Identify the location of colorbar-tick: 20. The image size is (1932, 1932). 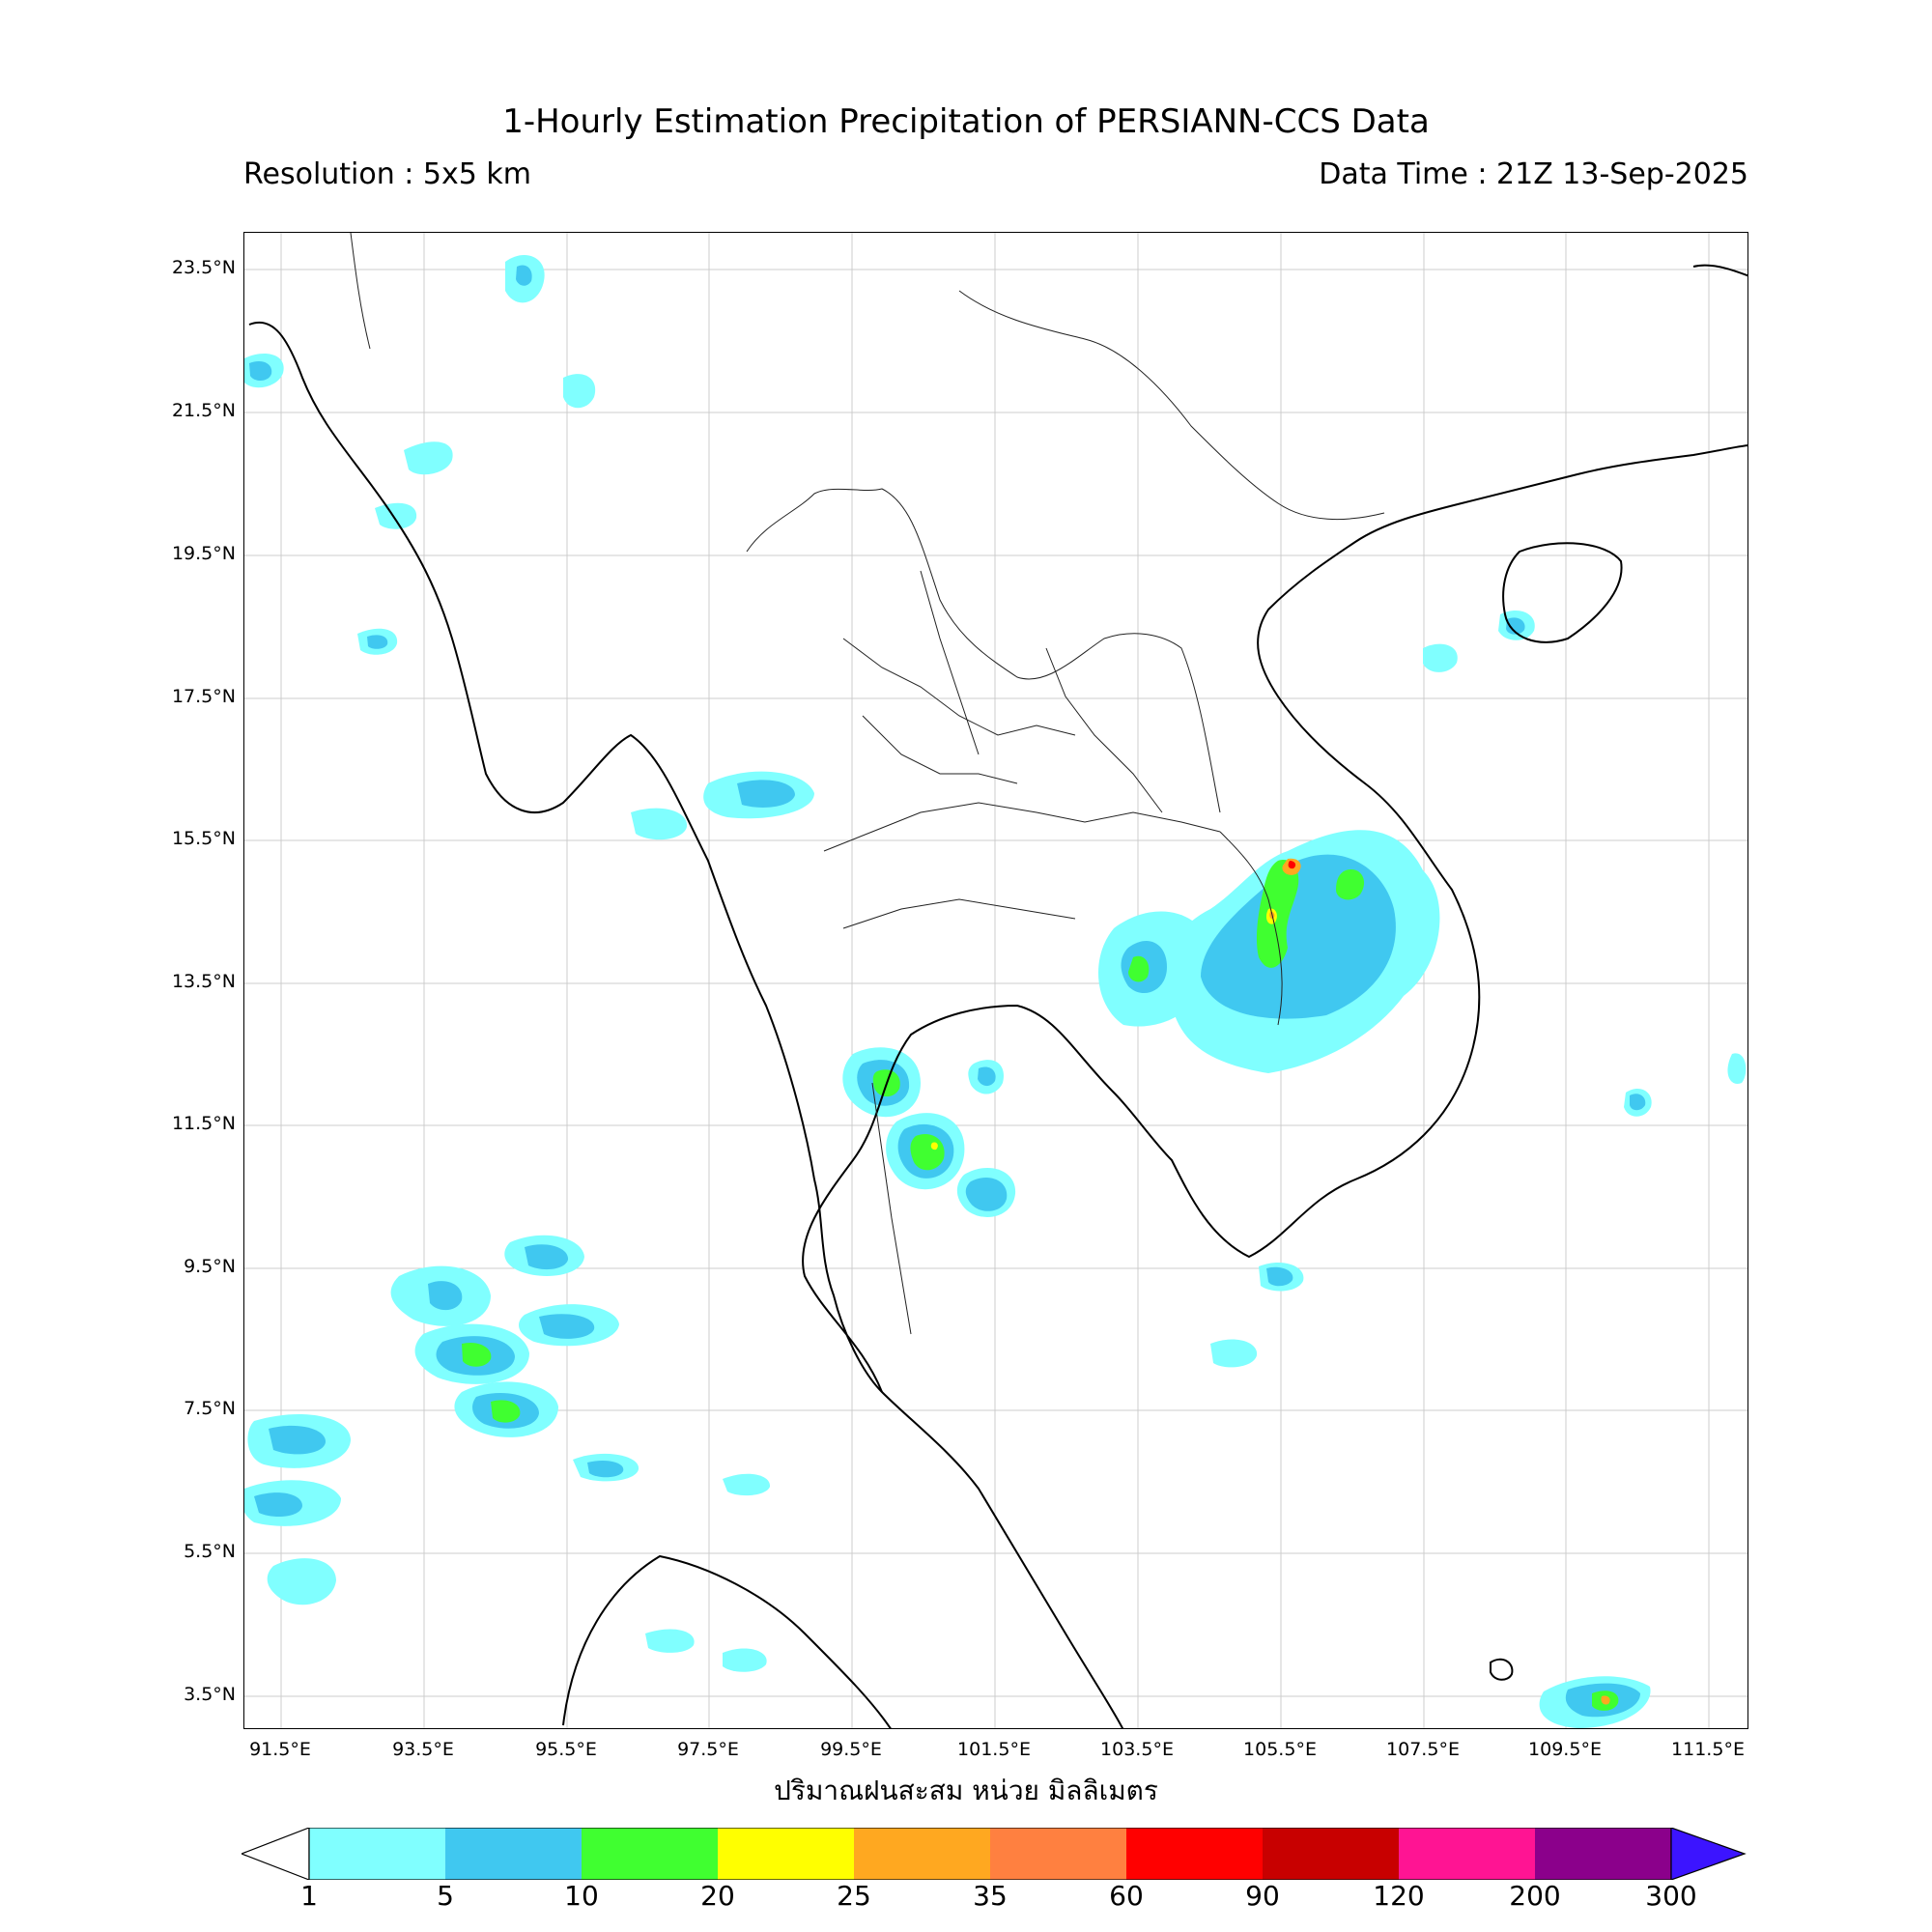
(717, 1896).